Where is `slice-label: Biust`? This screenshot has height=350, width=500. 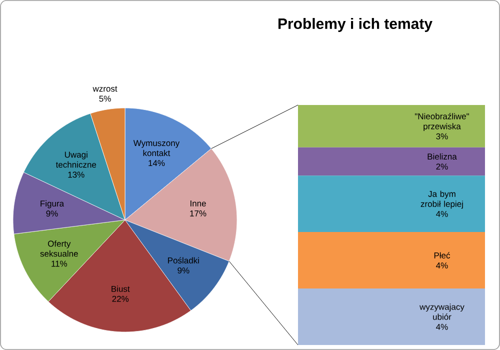 slice-label: Biust is located at coordinates (121, 289).